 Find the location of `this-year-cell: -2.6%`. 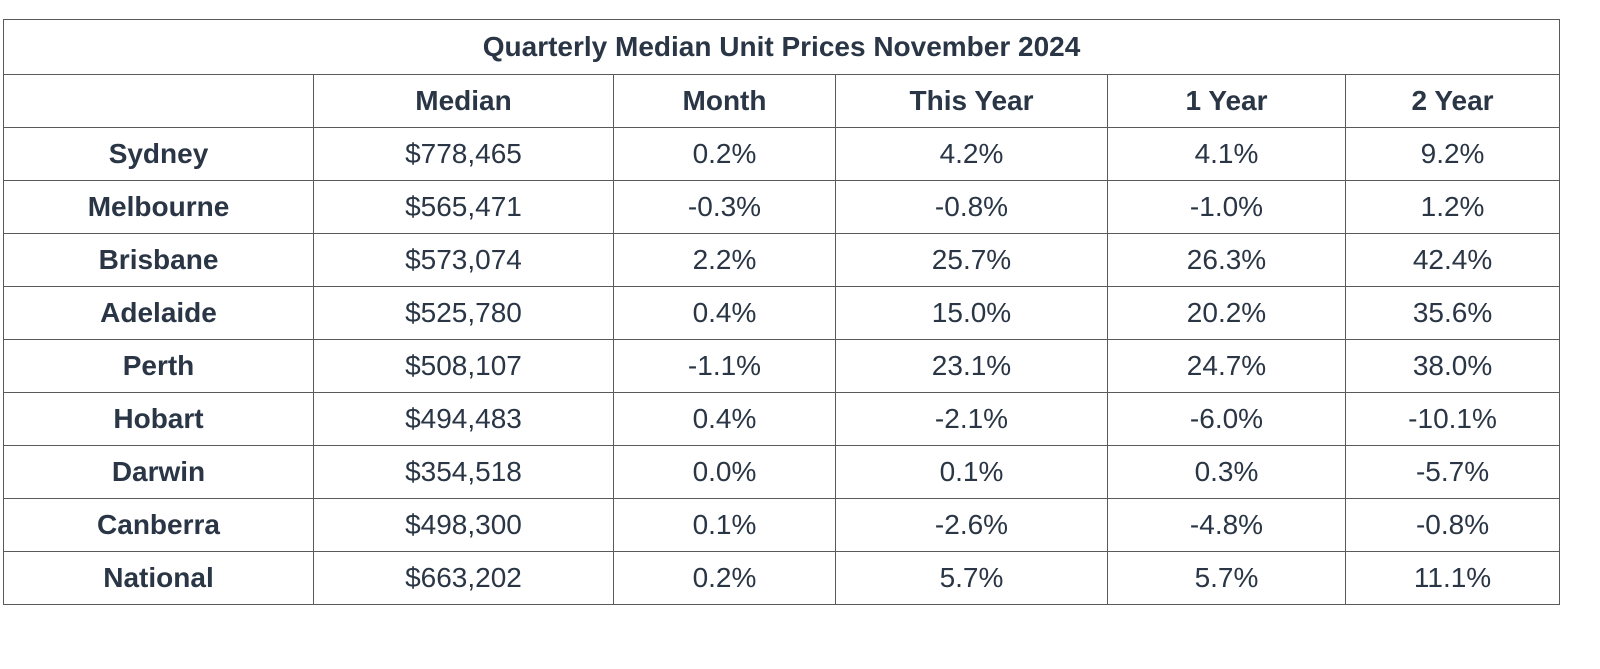

this-year-cell: -2.6% is located at coordinates (971, 525).